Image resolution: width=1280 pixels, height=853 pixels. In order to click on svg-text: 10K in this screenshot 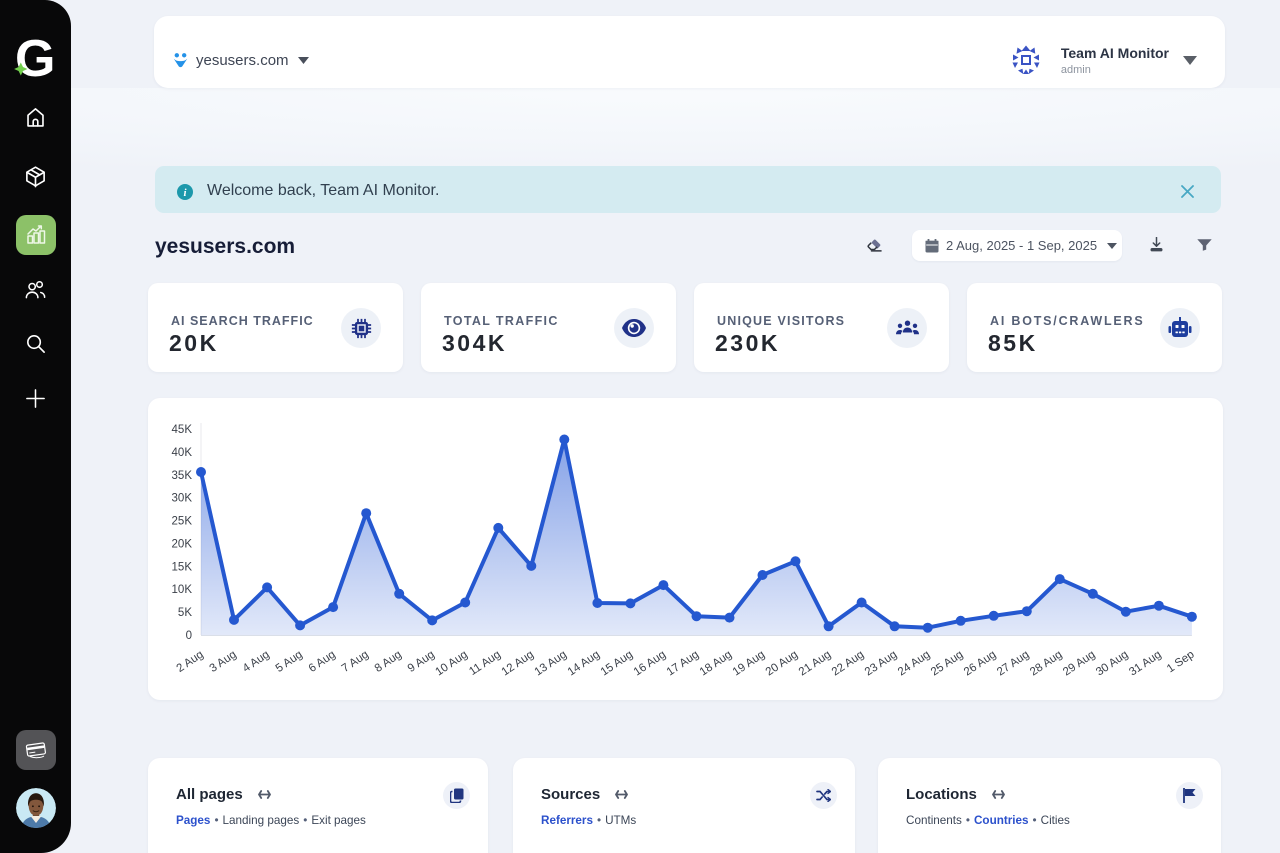, I will do `click(182, 590)`.